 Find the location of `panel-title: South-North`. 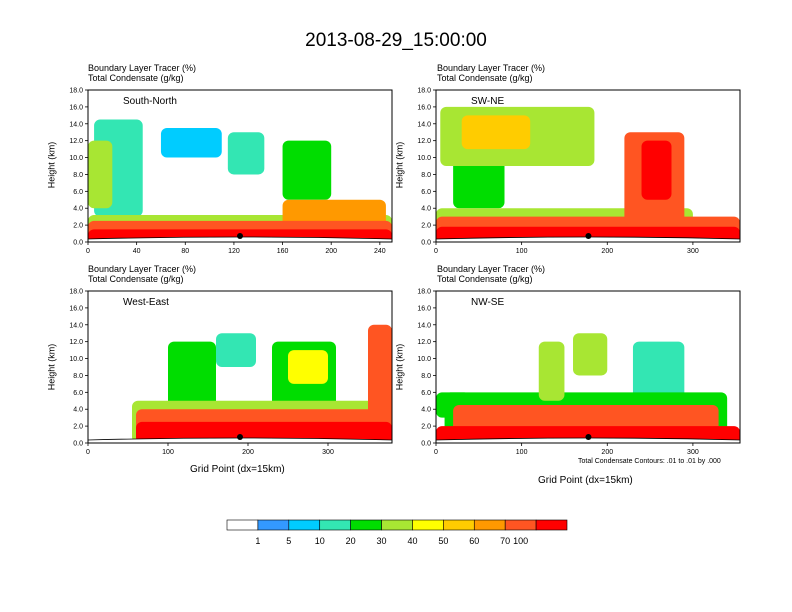

panel-title: South-North is located at coordinates (150, 101).